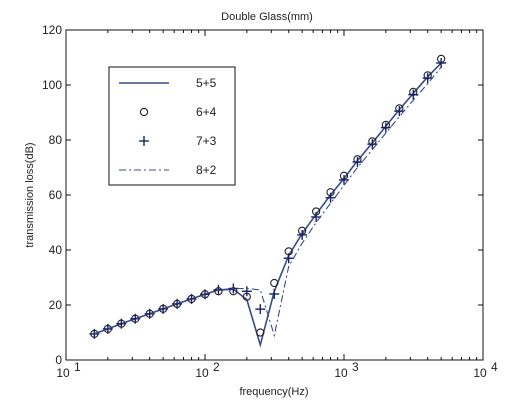  I want to click on y-tick-label: 60, so click(56, 195).